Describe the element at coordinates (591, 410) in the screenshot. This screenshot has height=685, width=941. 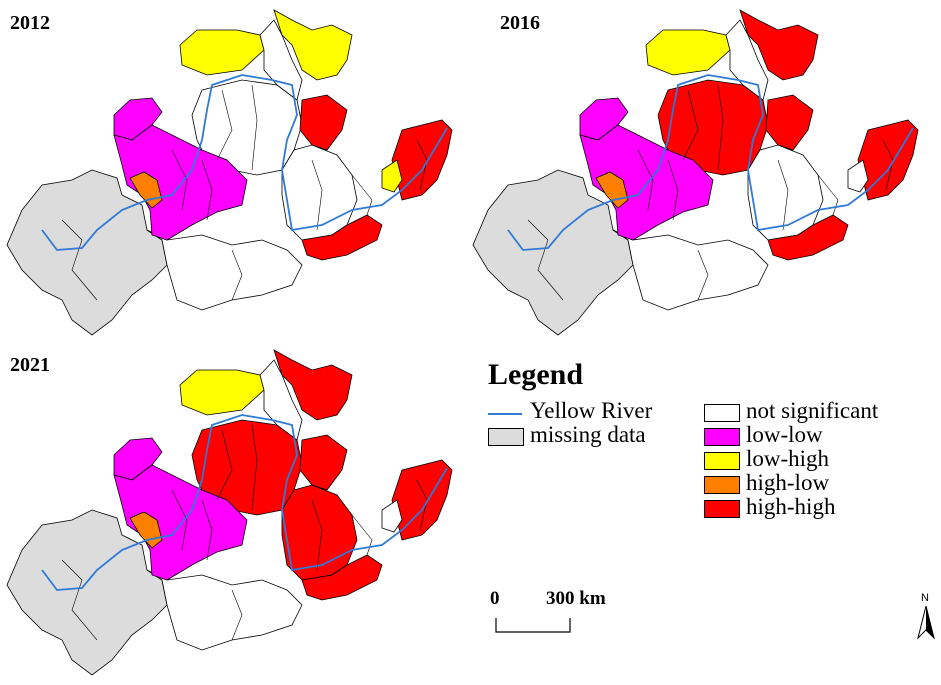
I see `legend-river-label: Yellow River` at that location.